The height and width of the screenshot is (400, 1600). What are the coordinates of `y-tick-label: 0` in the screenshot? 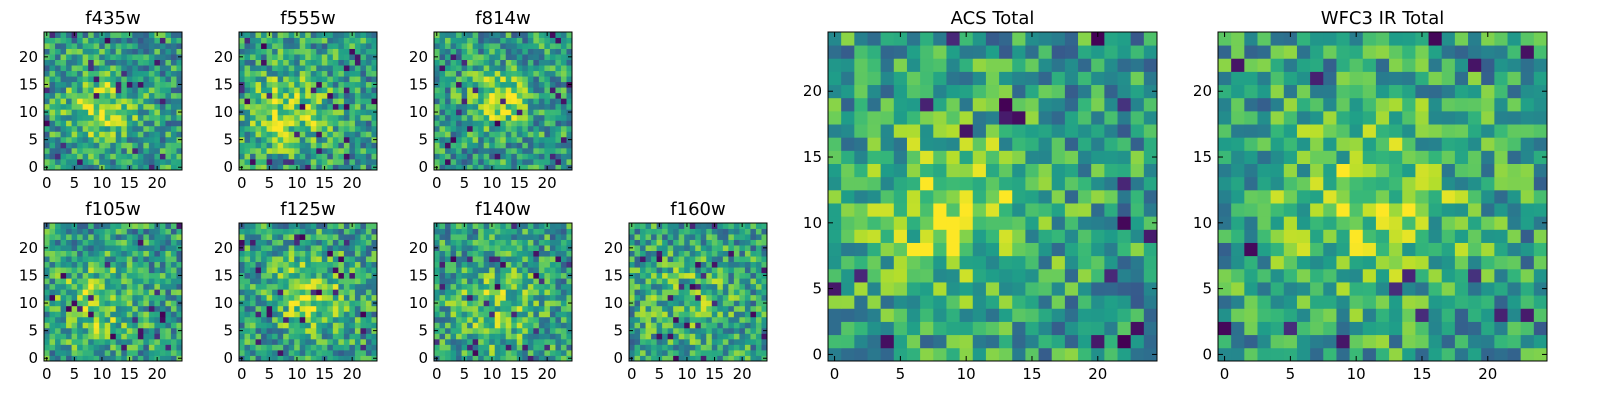 It's located at (33, 358).